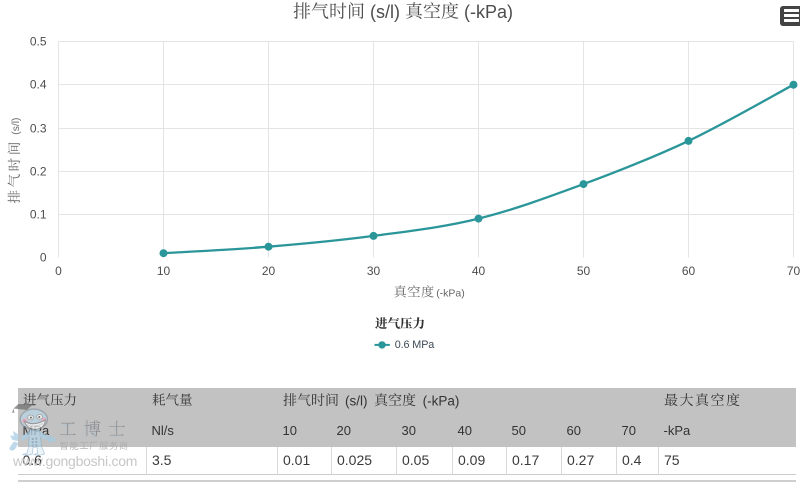 This screenshot has height=482, width=800. Describe the element at coordinates (450, 294) in the screenshot. I see `svg-text: (-kPa)` at that location.